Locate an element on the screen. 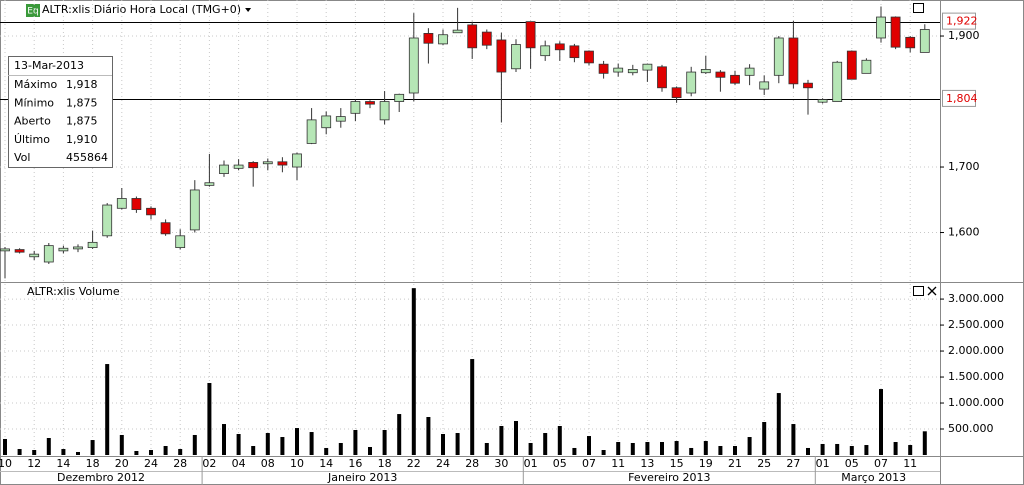  close-icon is located at coordinates (932, 291).